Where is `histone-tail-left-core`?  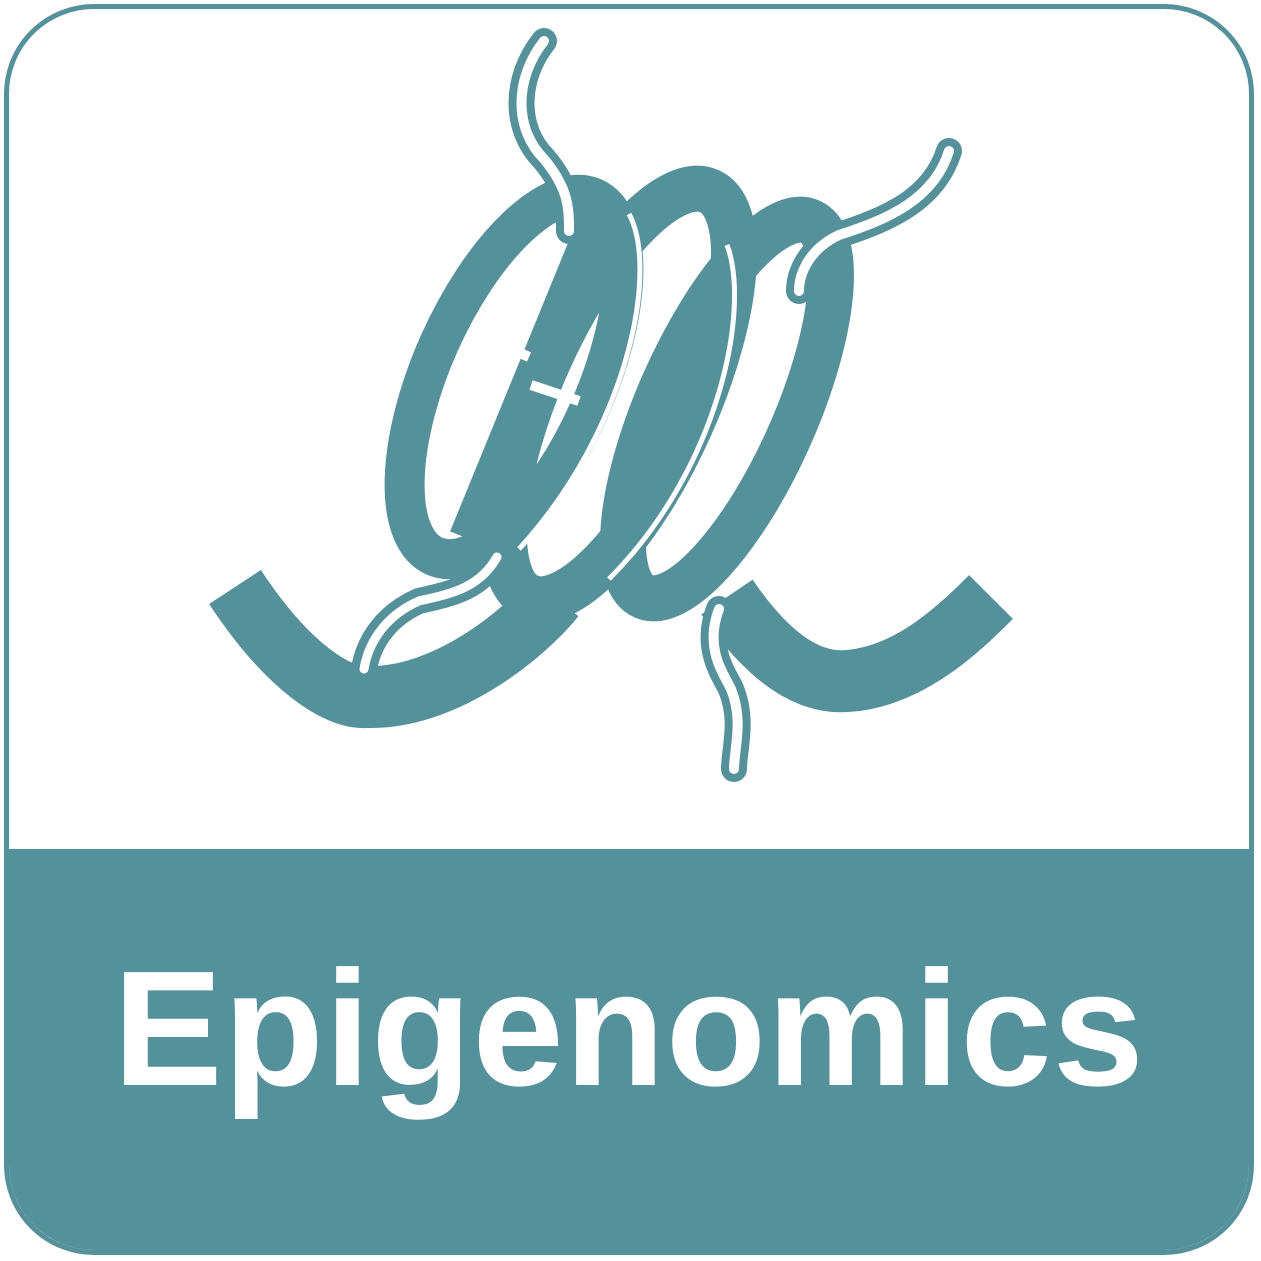 histone-tail-left-core is located at coordinates (430, 613).